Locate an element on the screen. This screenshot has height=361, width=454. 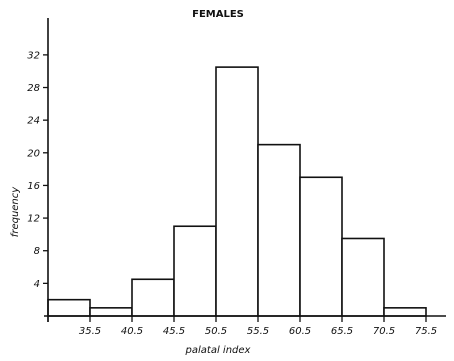
y-tick-label: 28 is located at coordinates (33, 88).